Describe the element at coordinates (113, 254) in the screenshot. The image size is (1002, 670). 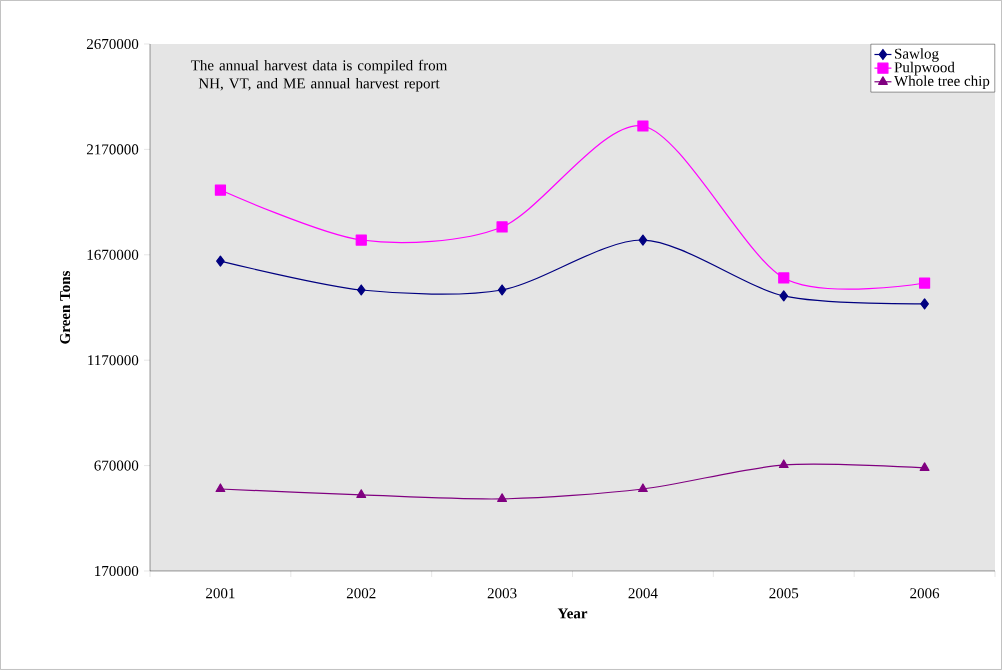
I see `y-tick-label: 1670000` at that location.